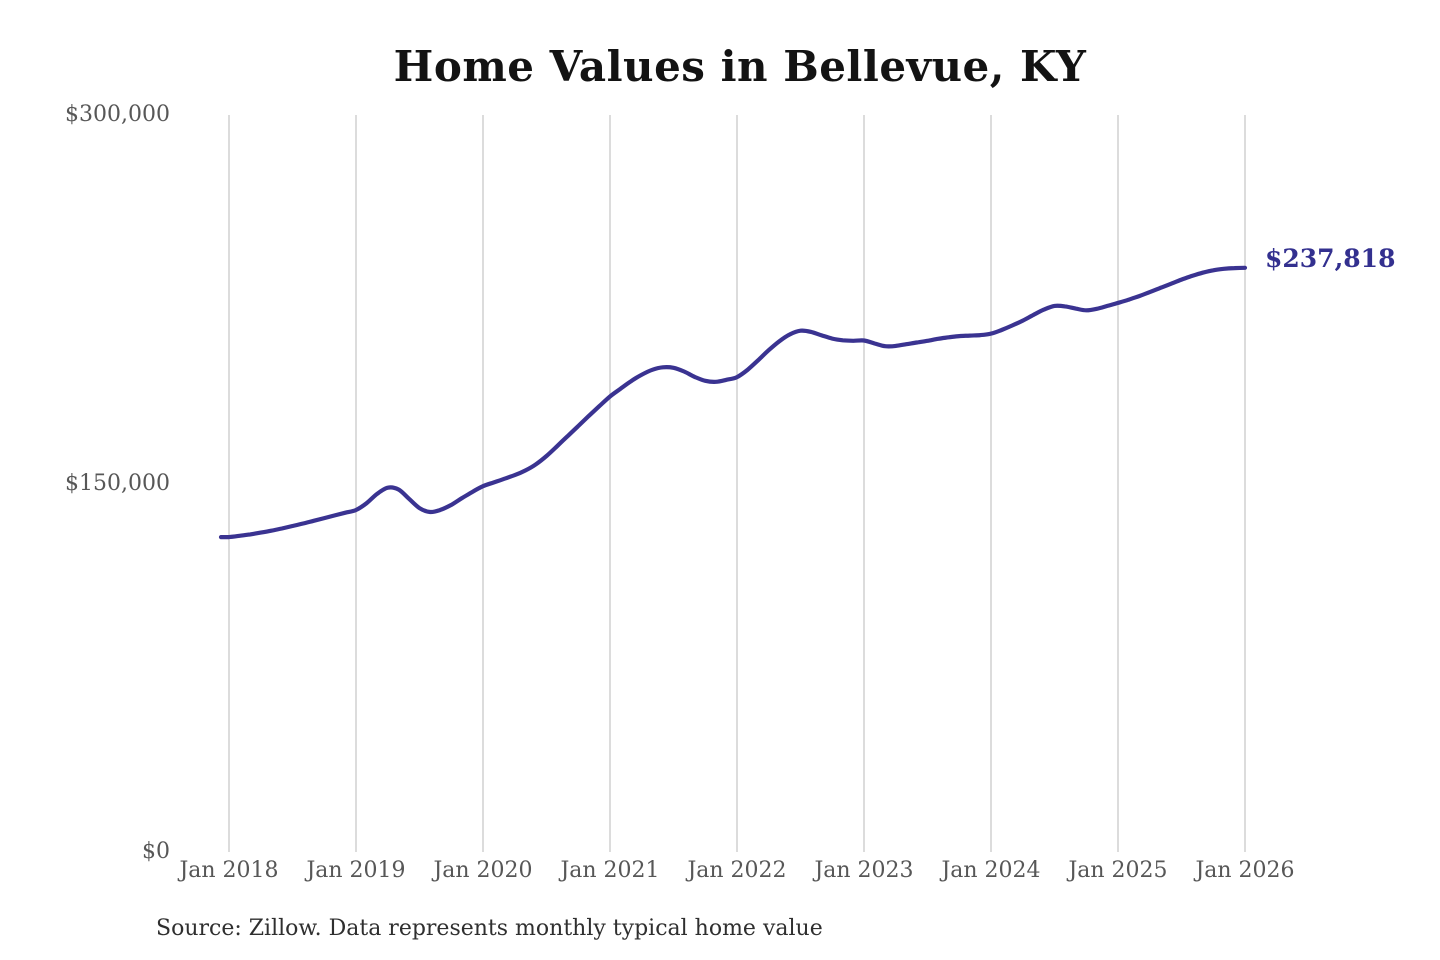  What do you see at coordinates (737, 870) in the screenshot?
I see `x-tick-label: Jan 2022` at bounding box center [737, 870].